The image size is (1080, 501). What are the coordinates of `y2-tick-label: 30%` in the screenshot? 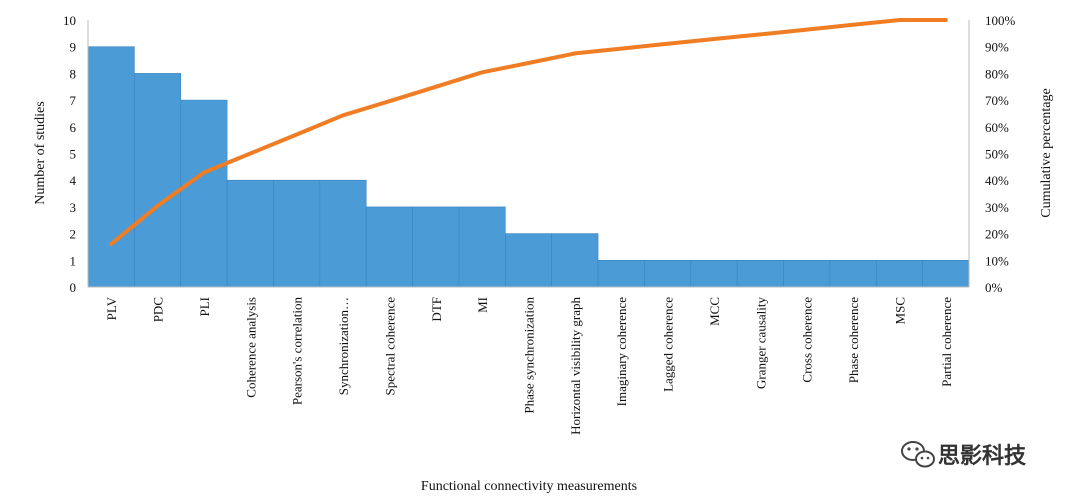 It's located at (997, 207).